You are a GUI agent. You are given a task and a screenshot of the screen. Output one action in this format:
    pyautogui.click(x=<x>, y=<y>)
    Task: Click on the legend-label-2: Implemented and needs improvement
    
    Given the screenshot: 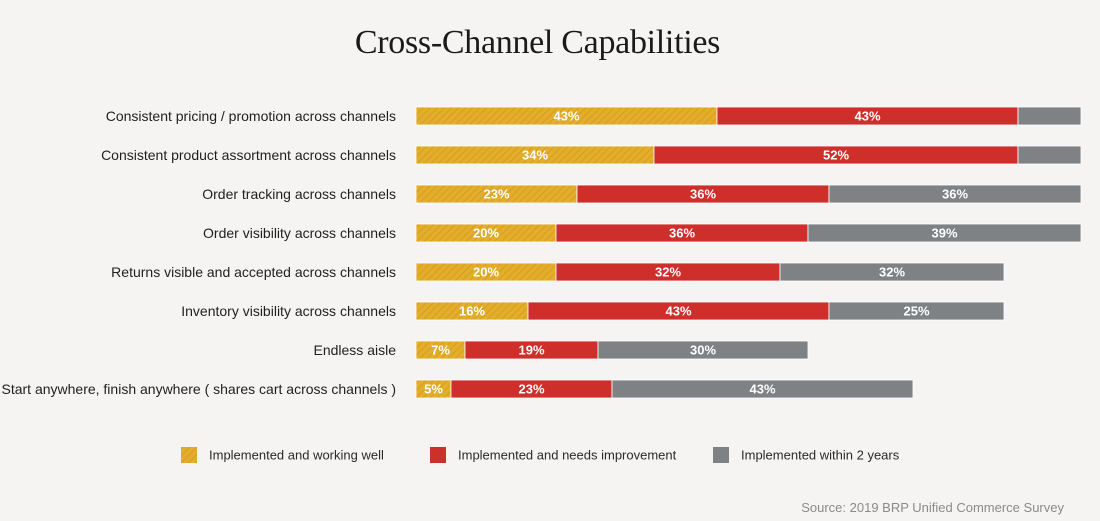 What is the action you would take?
    pyautogui.click(x=567, y=455)
    